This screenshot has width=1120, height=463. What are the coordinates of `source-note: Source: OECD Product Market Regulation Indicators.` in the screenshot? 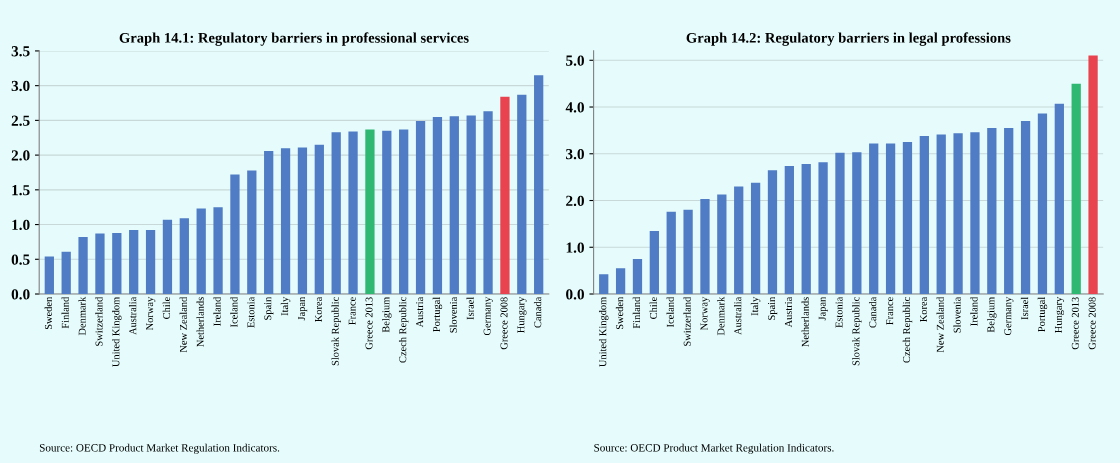 It's located at (714, 448).